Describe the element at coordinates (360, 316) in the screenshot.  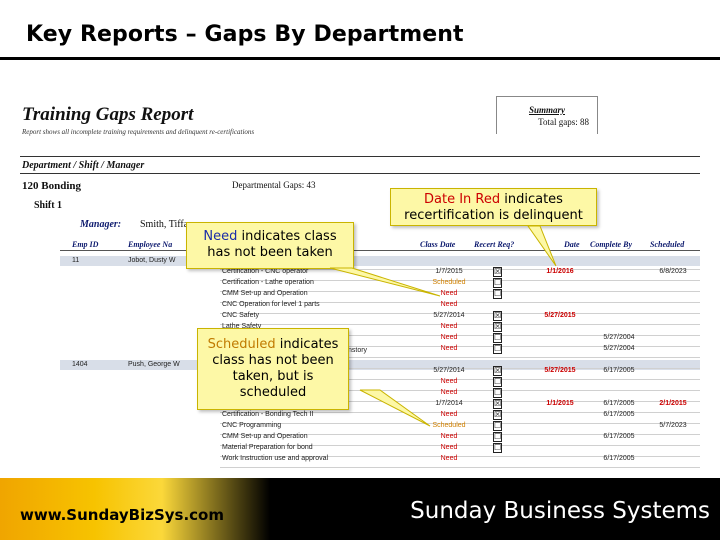
I see `table-row: CNC Safety 5/27/2014 5/27/2015 ☒` at that location.